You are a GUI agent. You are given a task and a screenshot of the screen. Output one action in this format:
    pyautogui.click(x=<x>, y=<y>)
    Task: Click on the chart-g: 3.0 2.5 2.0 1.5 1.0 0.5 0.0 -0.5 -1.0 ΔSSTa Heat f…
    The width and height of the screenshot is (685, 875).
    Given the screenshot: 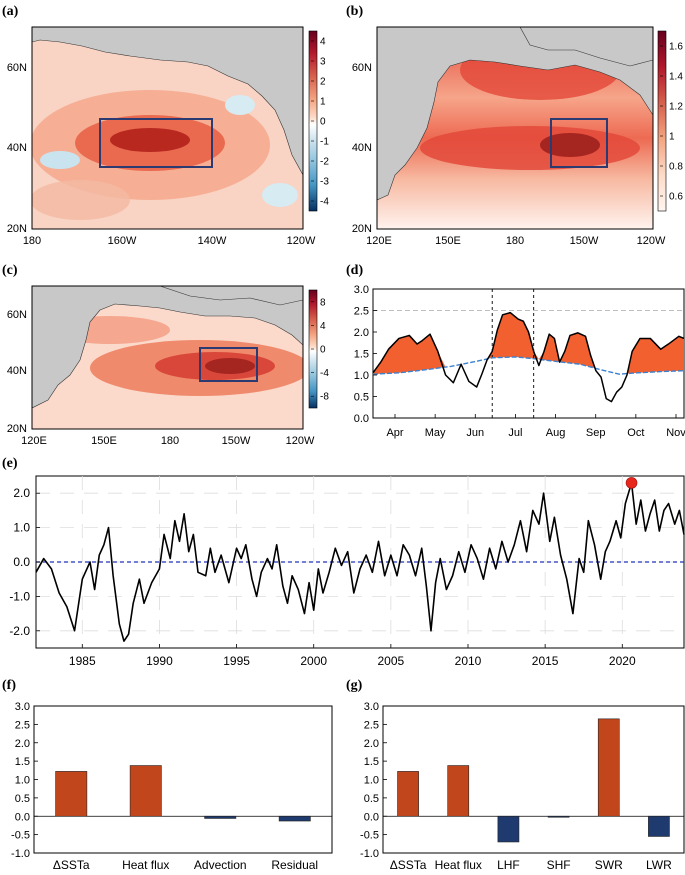 What is the action you would take?
    pyautogui.click(x=522, y=786)
    